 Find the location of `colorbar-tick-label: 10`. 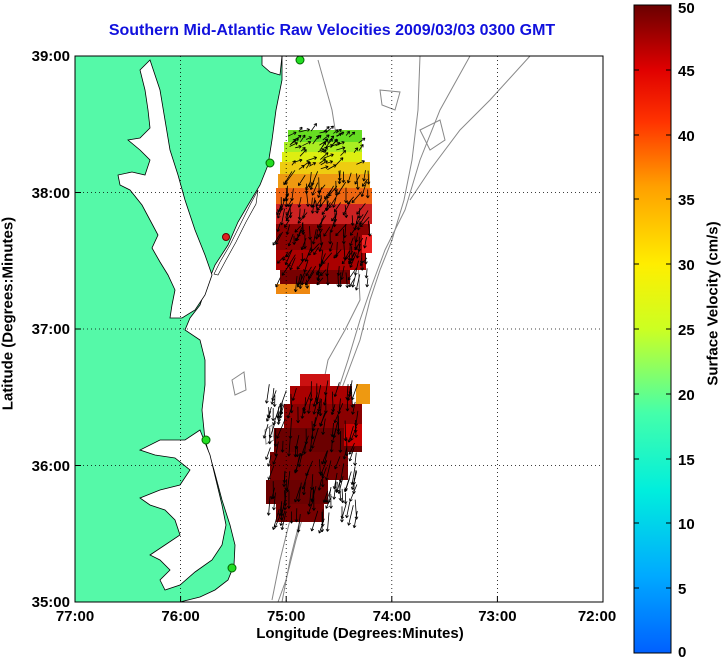

colorbar-tick-label: 10 is located at coordinates (686, 524).